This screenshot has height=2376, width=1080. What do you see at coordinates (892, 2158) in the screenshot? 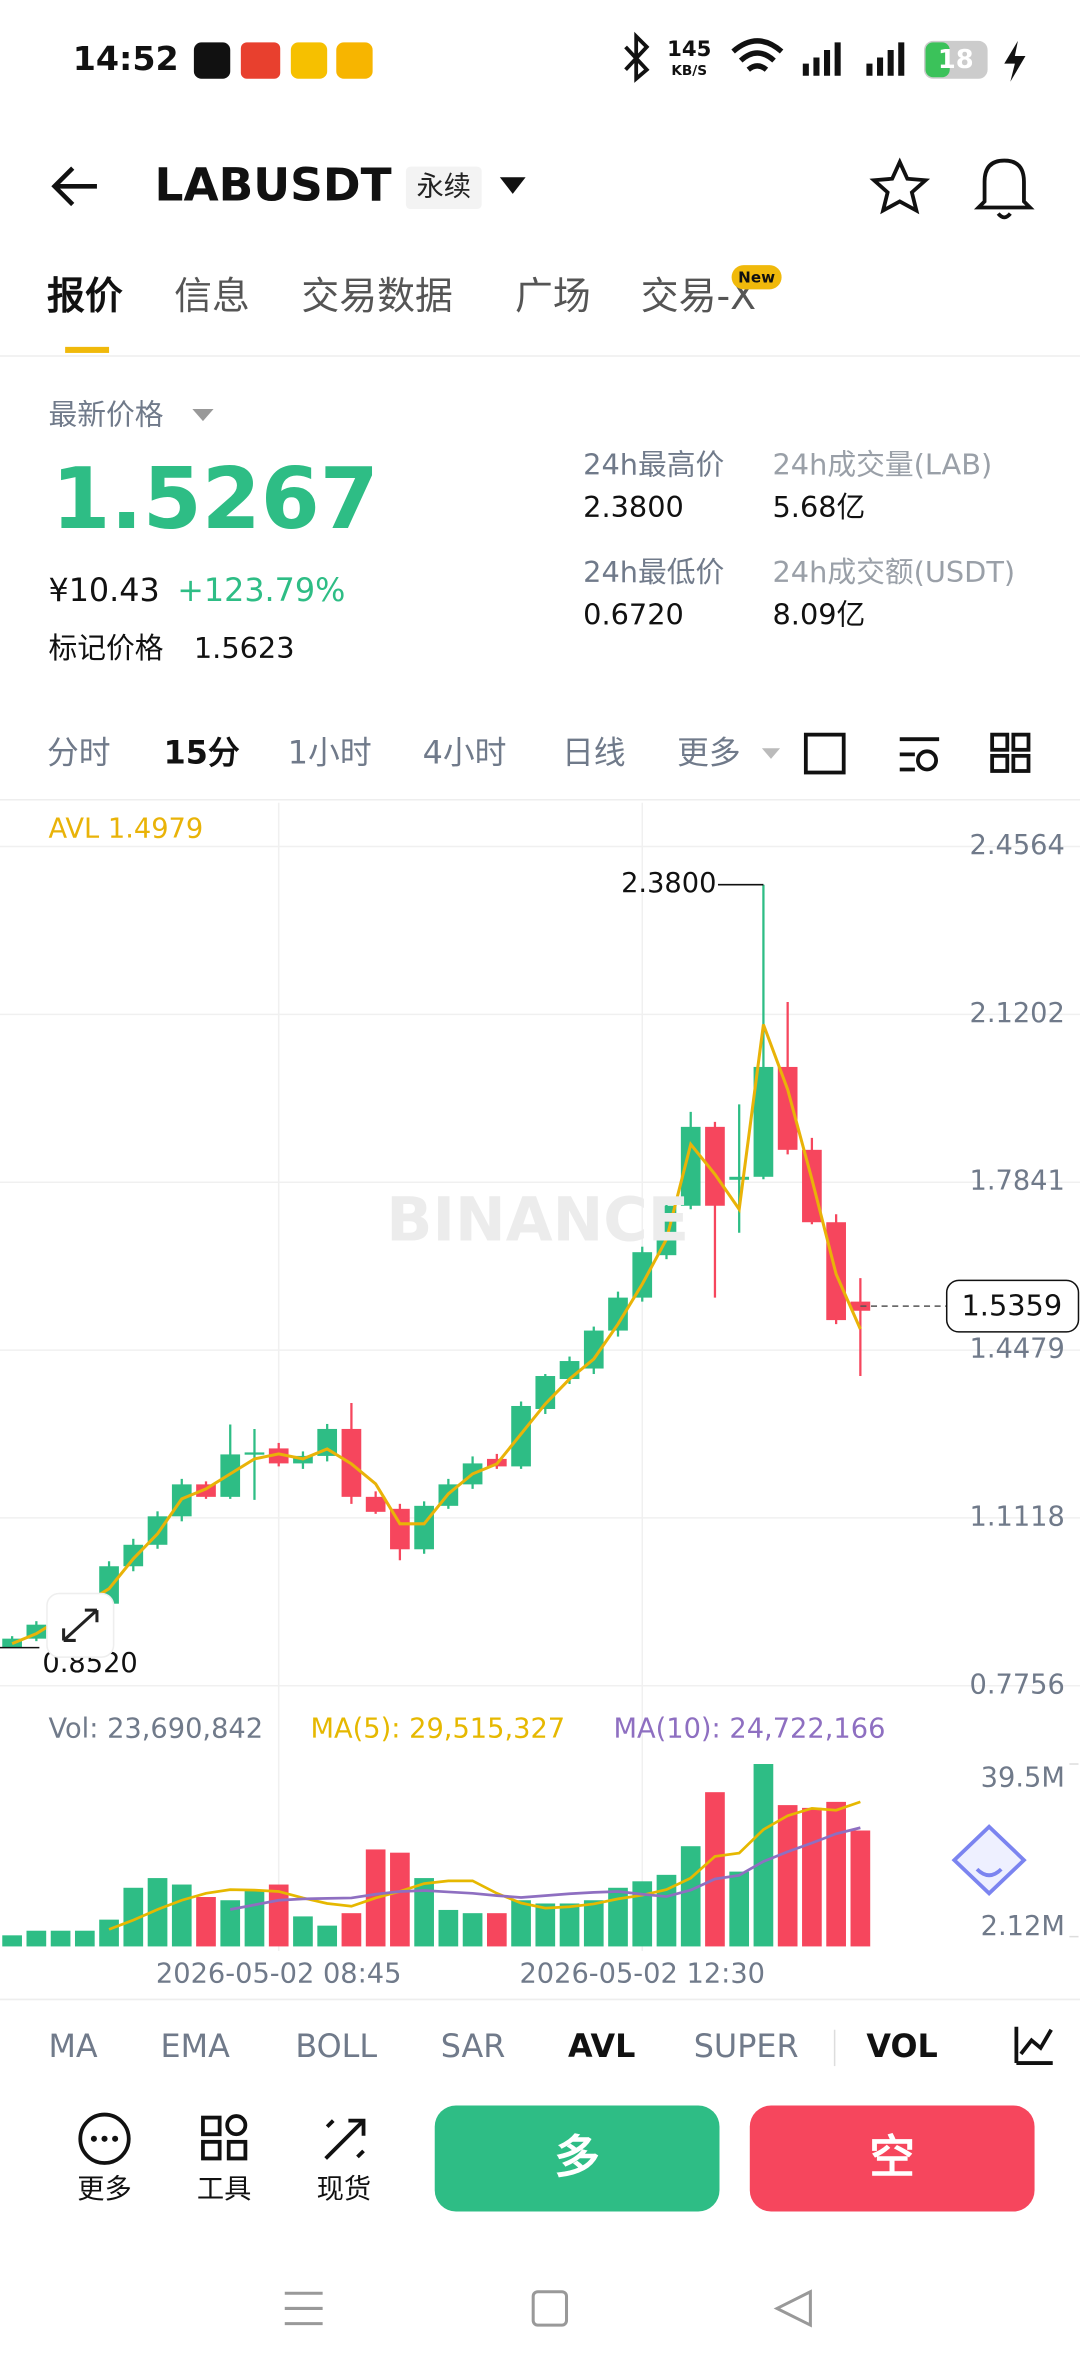
I see `short-button` at bounding box center [892, 2158].